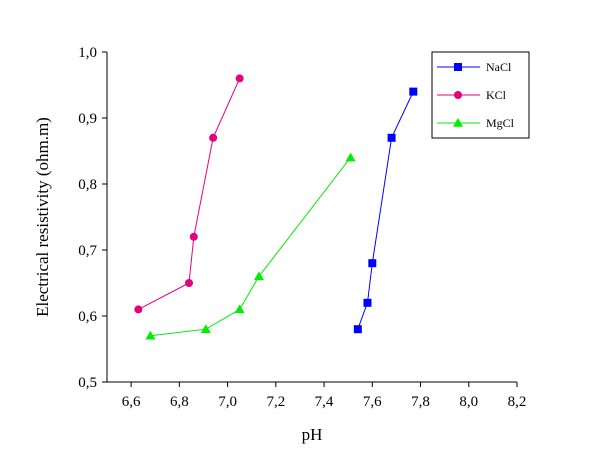  What do you see at coordinates (496, 95) in the screenshot?
I see `legend-label-kcl: KCl` at bounding box center [496, 95].